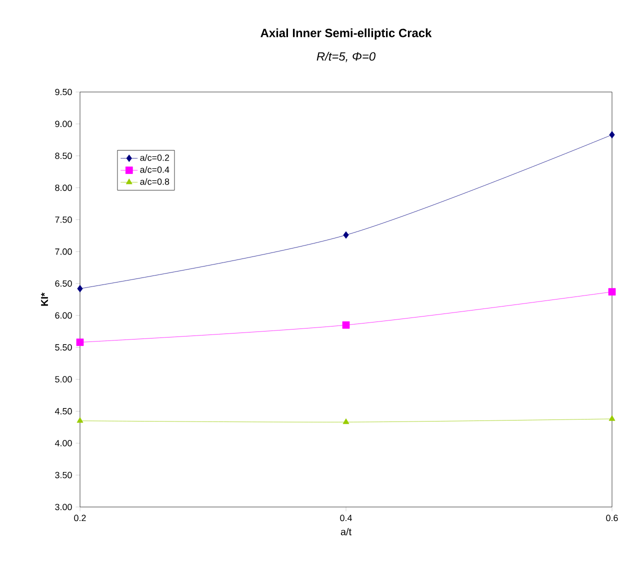  I want to click on x-axis-title: a/t, so click(346, 532).